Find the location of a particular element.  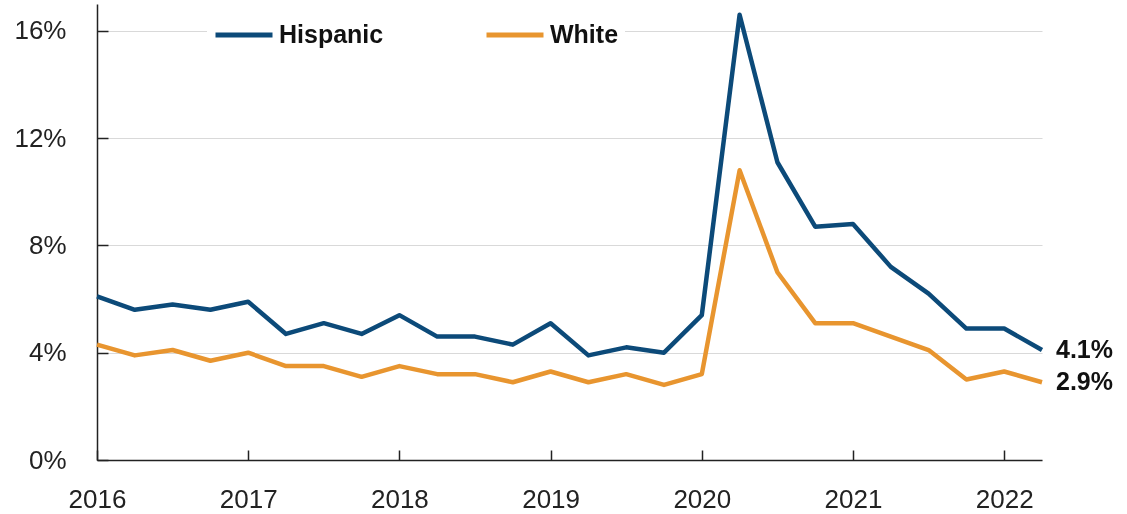

x-tick-label: 2020 is located at coordinates (702, 498).